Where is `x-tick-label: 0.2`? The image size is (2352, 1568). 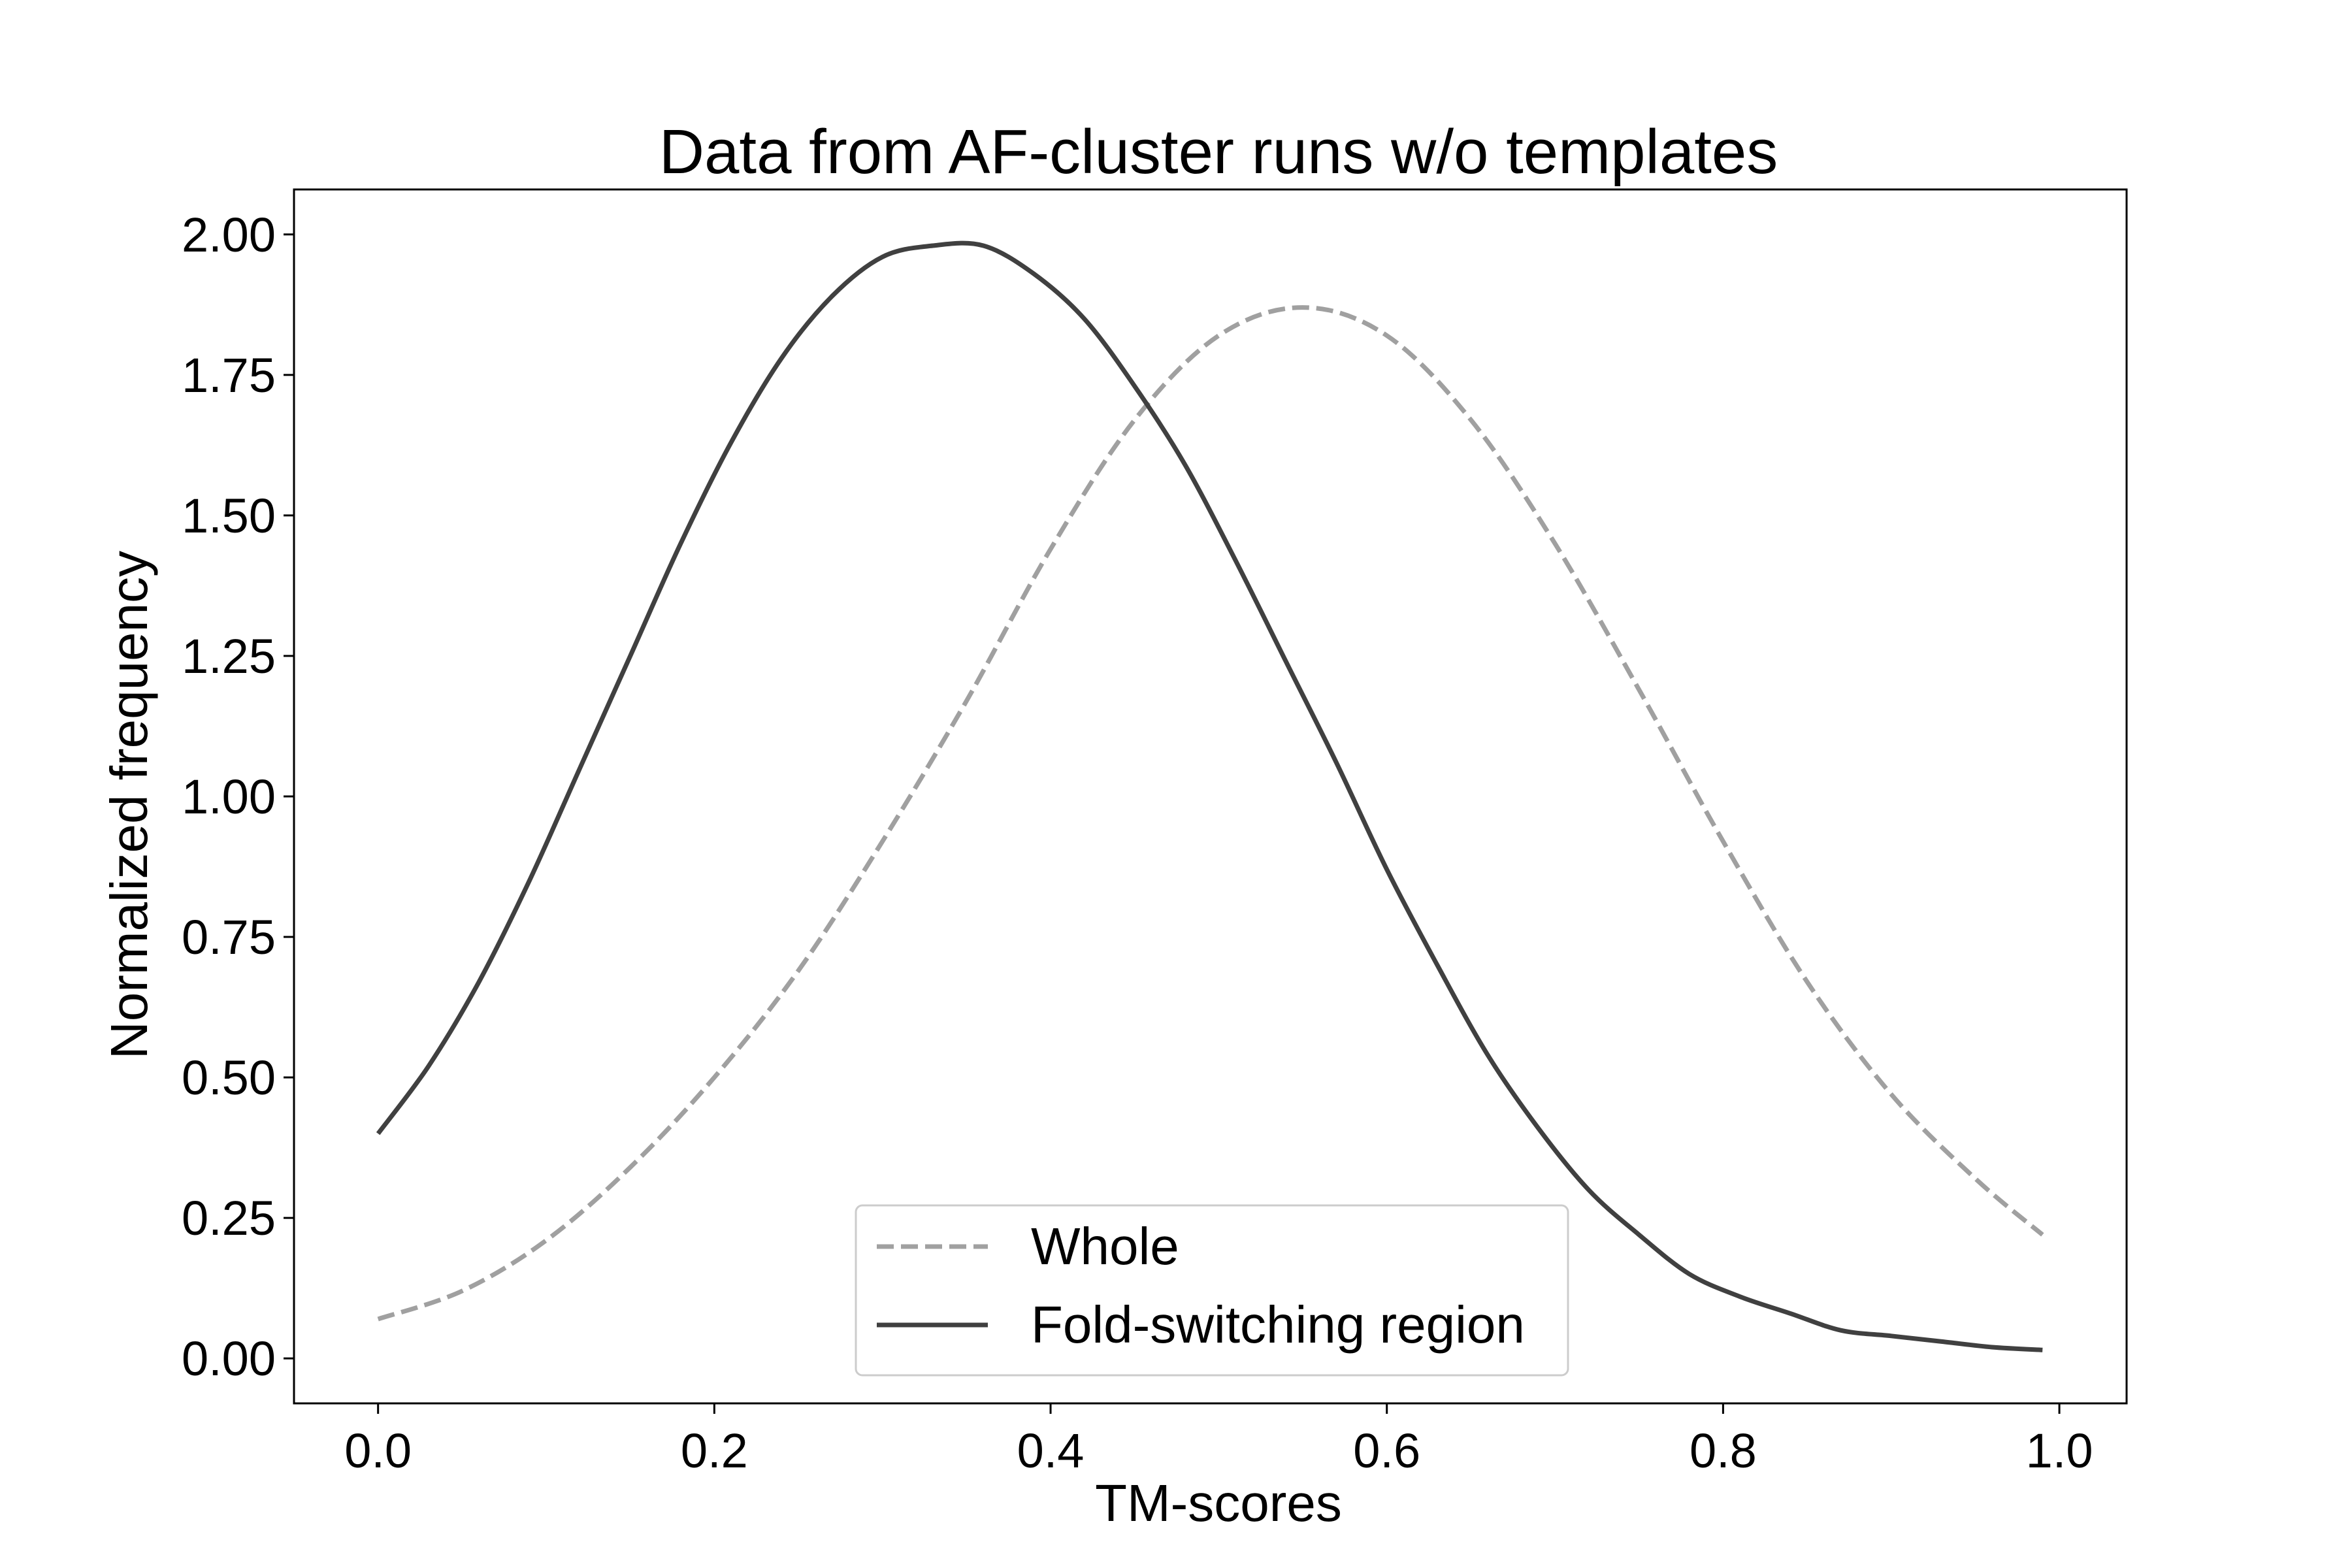
x-tick-label: 0.2 is located at coordinates (714, 1451).